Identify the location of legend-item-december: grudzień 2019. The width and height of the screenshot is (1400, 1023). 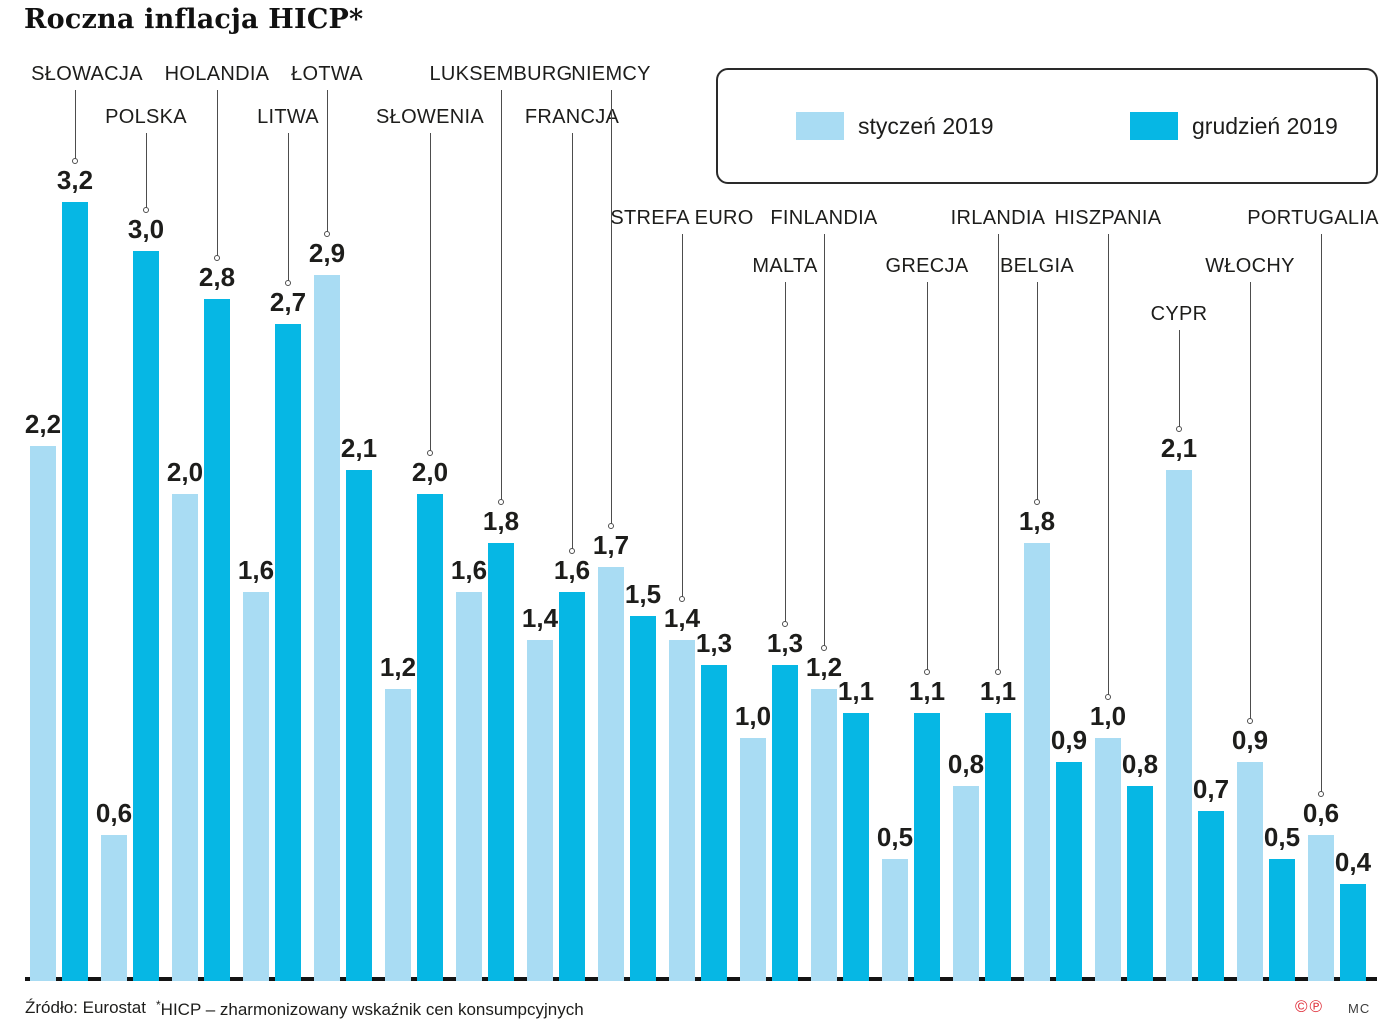
(1234, 126).